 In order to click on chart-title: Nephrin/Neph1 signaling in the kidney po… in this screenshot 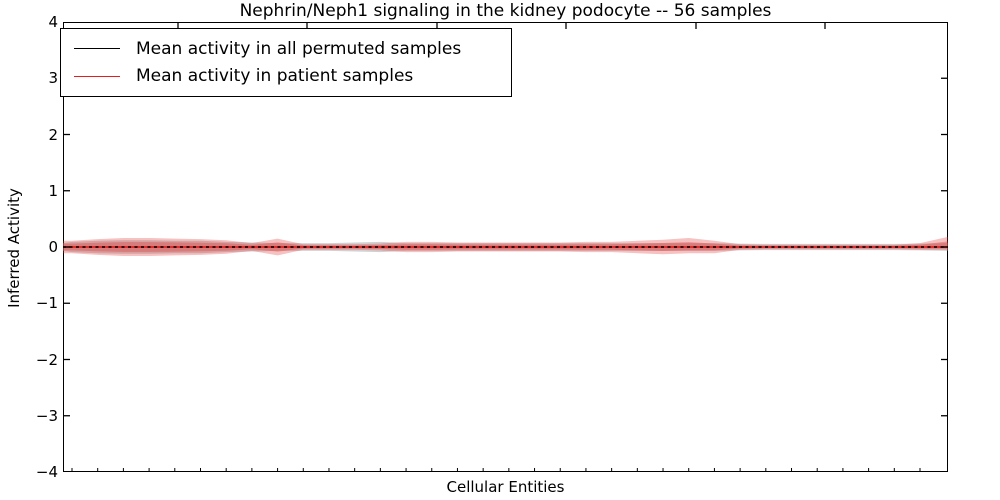, I will do `click(505, 11)`.